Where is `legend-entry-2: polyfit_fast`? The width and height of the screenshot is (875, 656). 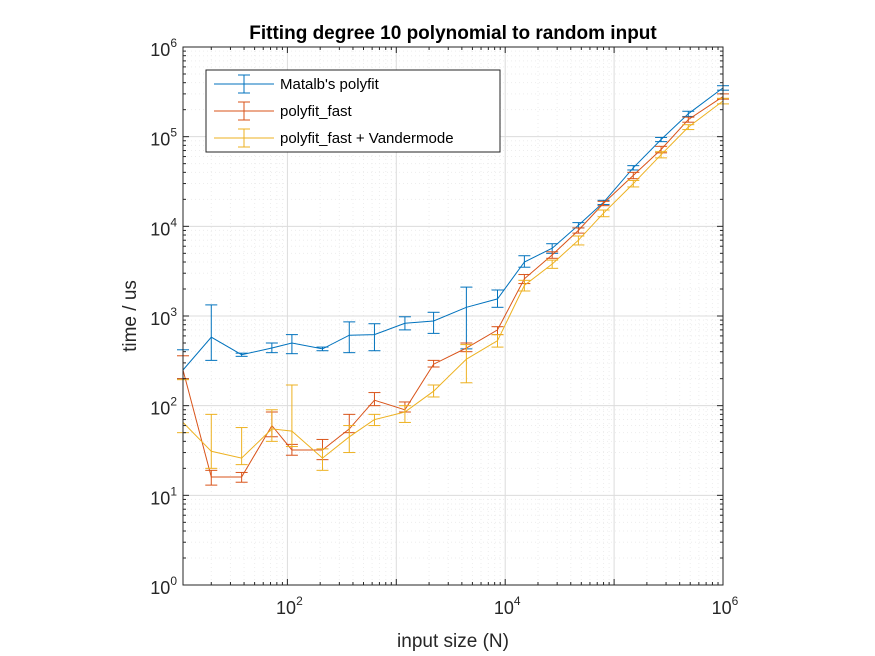
legend-entry-2: polyfit_fast is located at coordinates (283, 111).